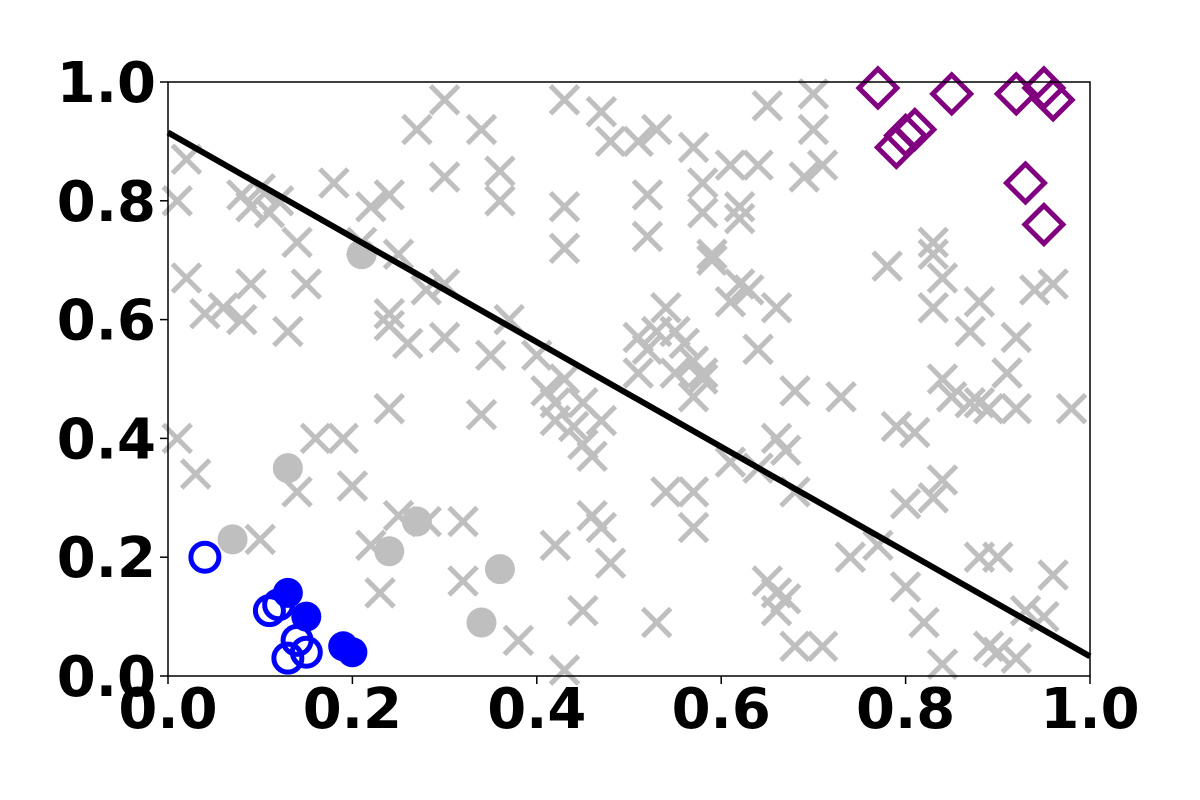 This screenshot has height=800, width=1200. What do you see at coordinates (106, 439) in the screenshot?
I see `y-tick-label: 0.4` at bounding box center [106, 439].